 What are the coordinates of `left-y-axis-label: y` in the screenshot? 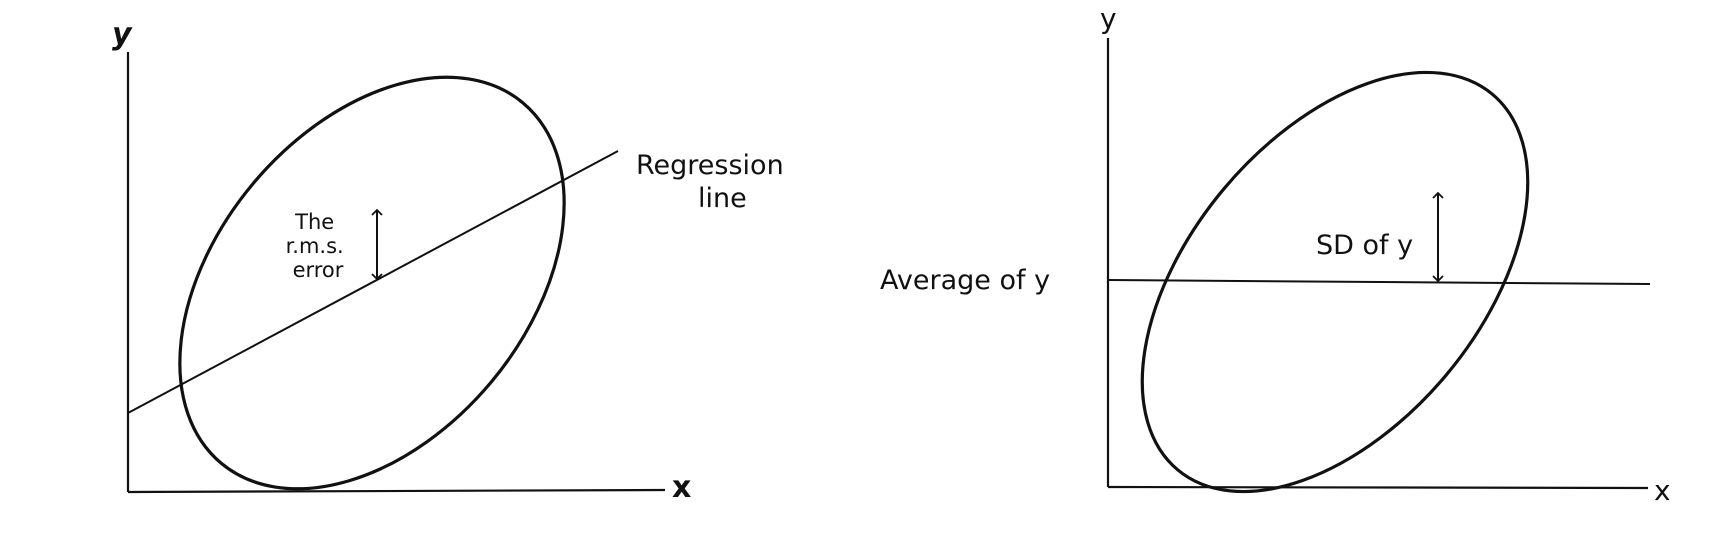 It's located at (122, 34).